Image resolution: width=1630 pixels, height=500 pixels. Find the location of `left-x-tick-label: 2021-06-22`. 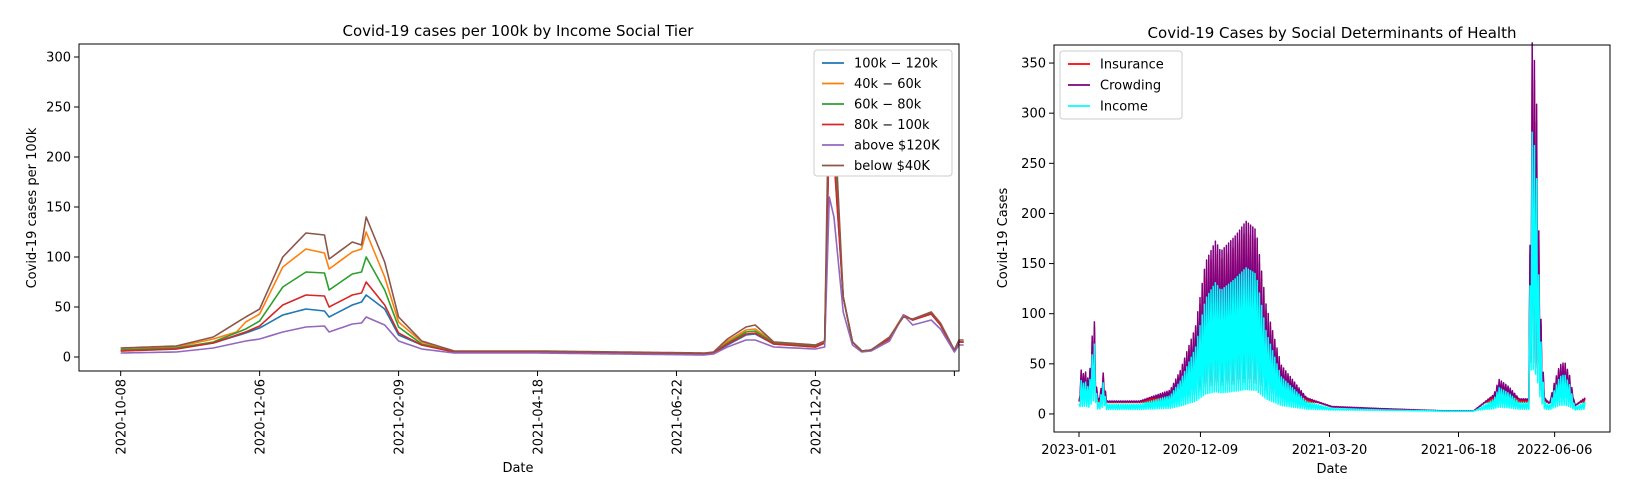

left-x-tick-label: 2021-06-22 is located at coordinates (677, 417).